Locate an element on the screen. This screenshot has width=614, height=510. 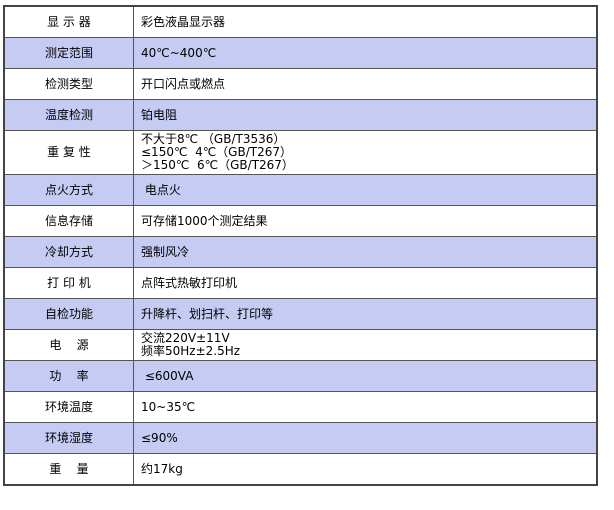
spec-value: 彩色液晶显示器 is located at coordinates (365, 21).